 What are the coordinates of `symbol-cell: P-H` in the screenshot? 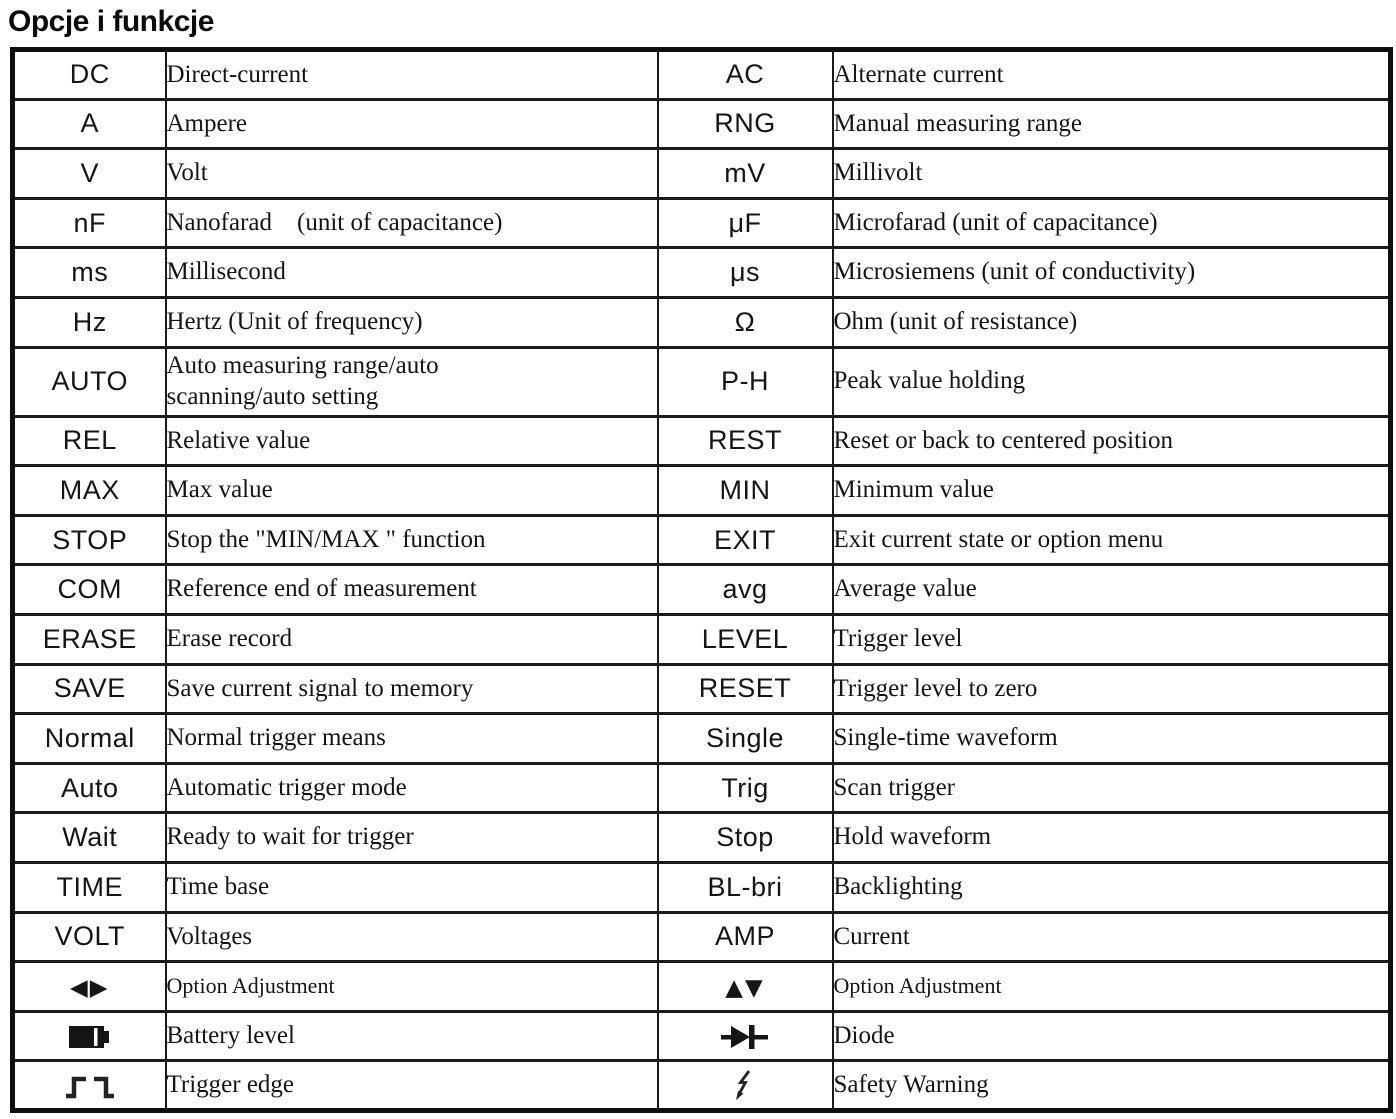 It's located at (745, 381).